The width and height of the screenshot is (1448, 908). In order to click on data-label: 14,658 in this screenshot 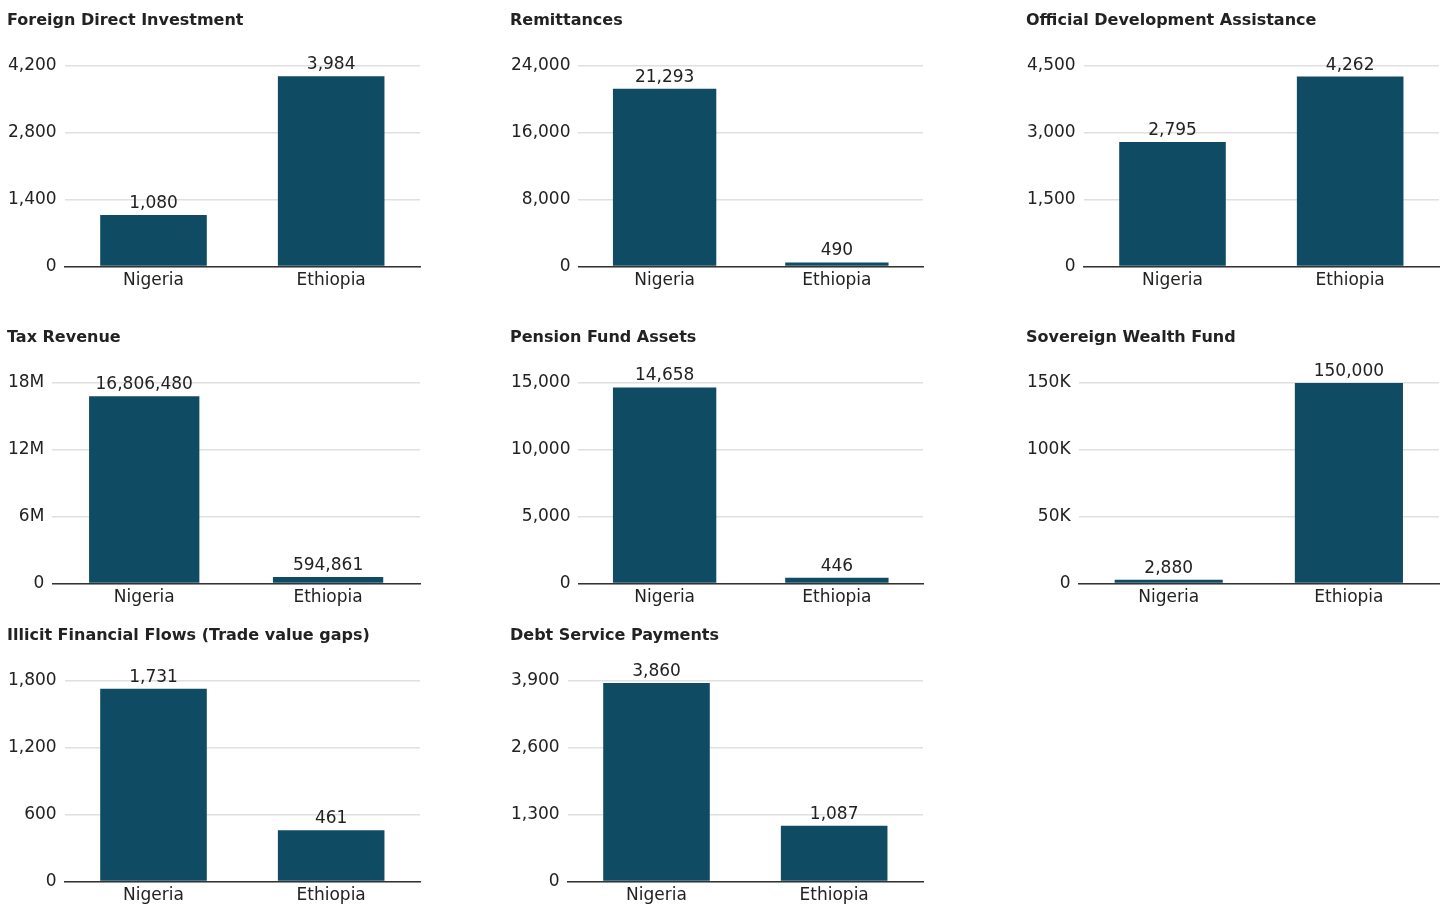, I will do `click(664, 374)`.